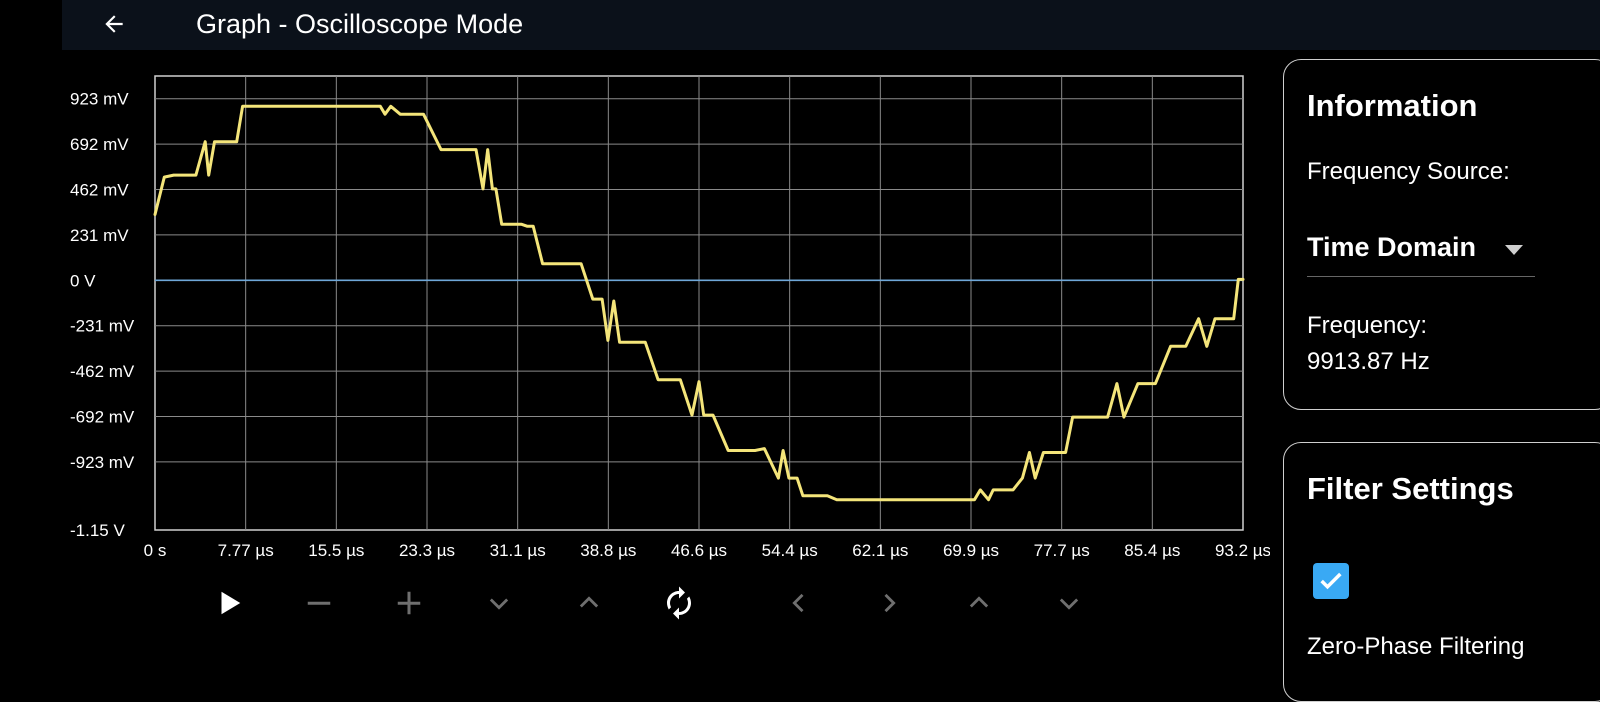 Image resolution: width=1600 pixels, height=702 pixels. Describe the element at coordinates (427, 550) in the screenshot. I see `x-tick-label: 23.3 µs` at that location.